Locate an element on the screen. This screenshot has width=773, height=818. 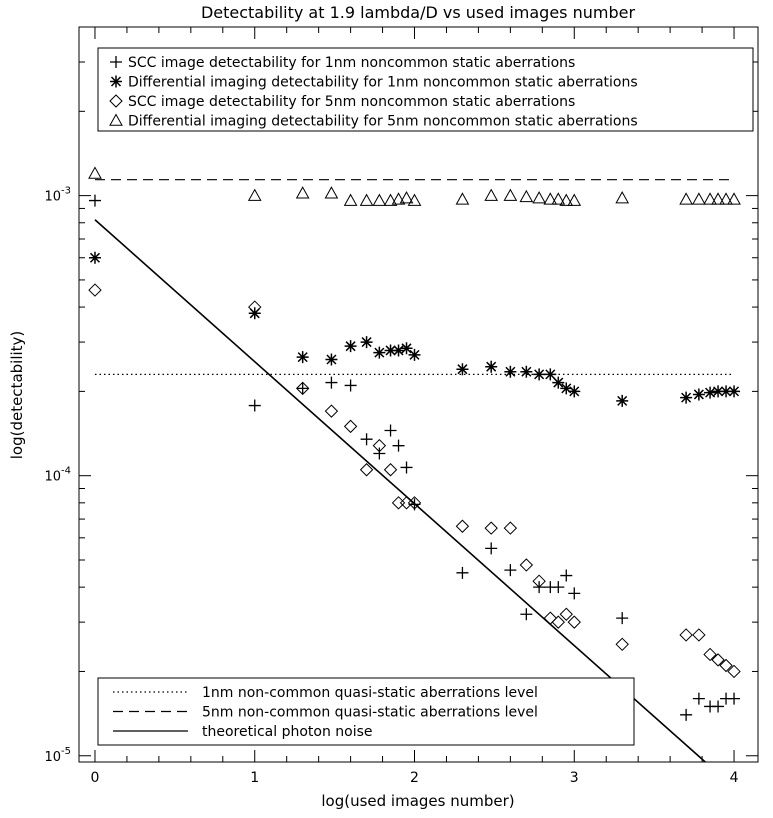
legend-top-box is located at coordinates (425, 89).